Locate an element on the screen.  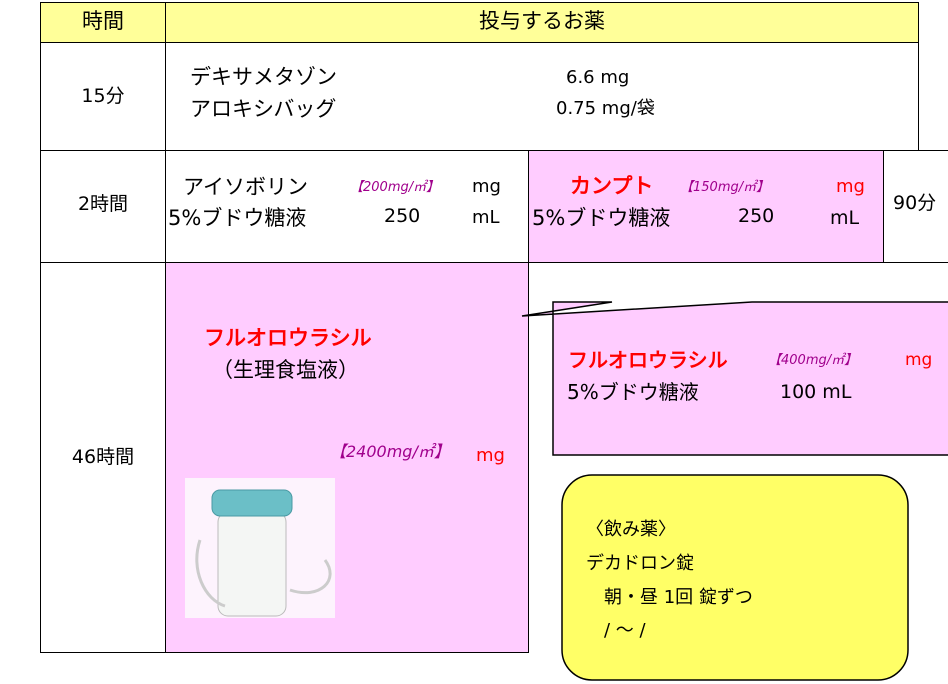
solution-name: （生理食塩液） is located at coordinates (285, 370).